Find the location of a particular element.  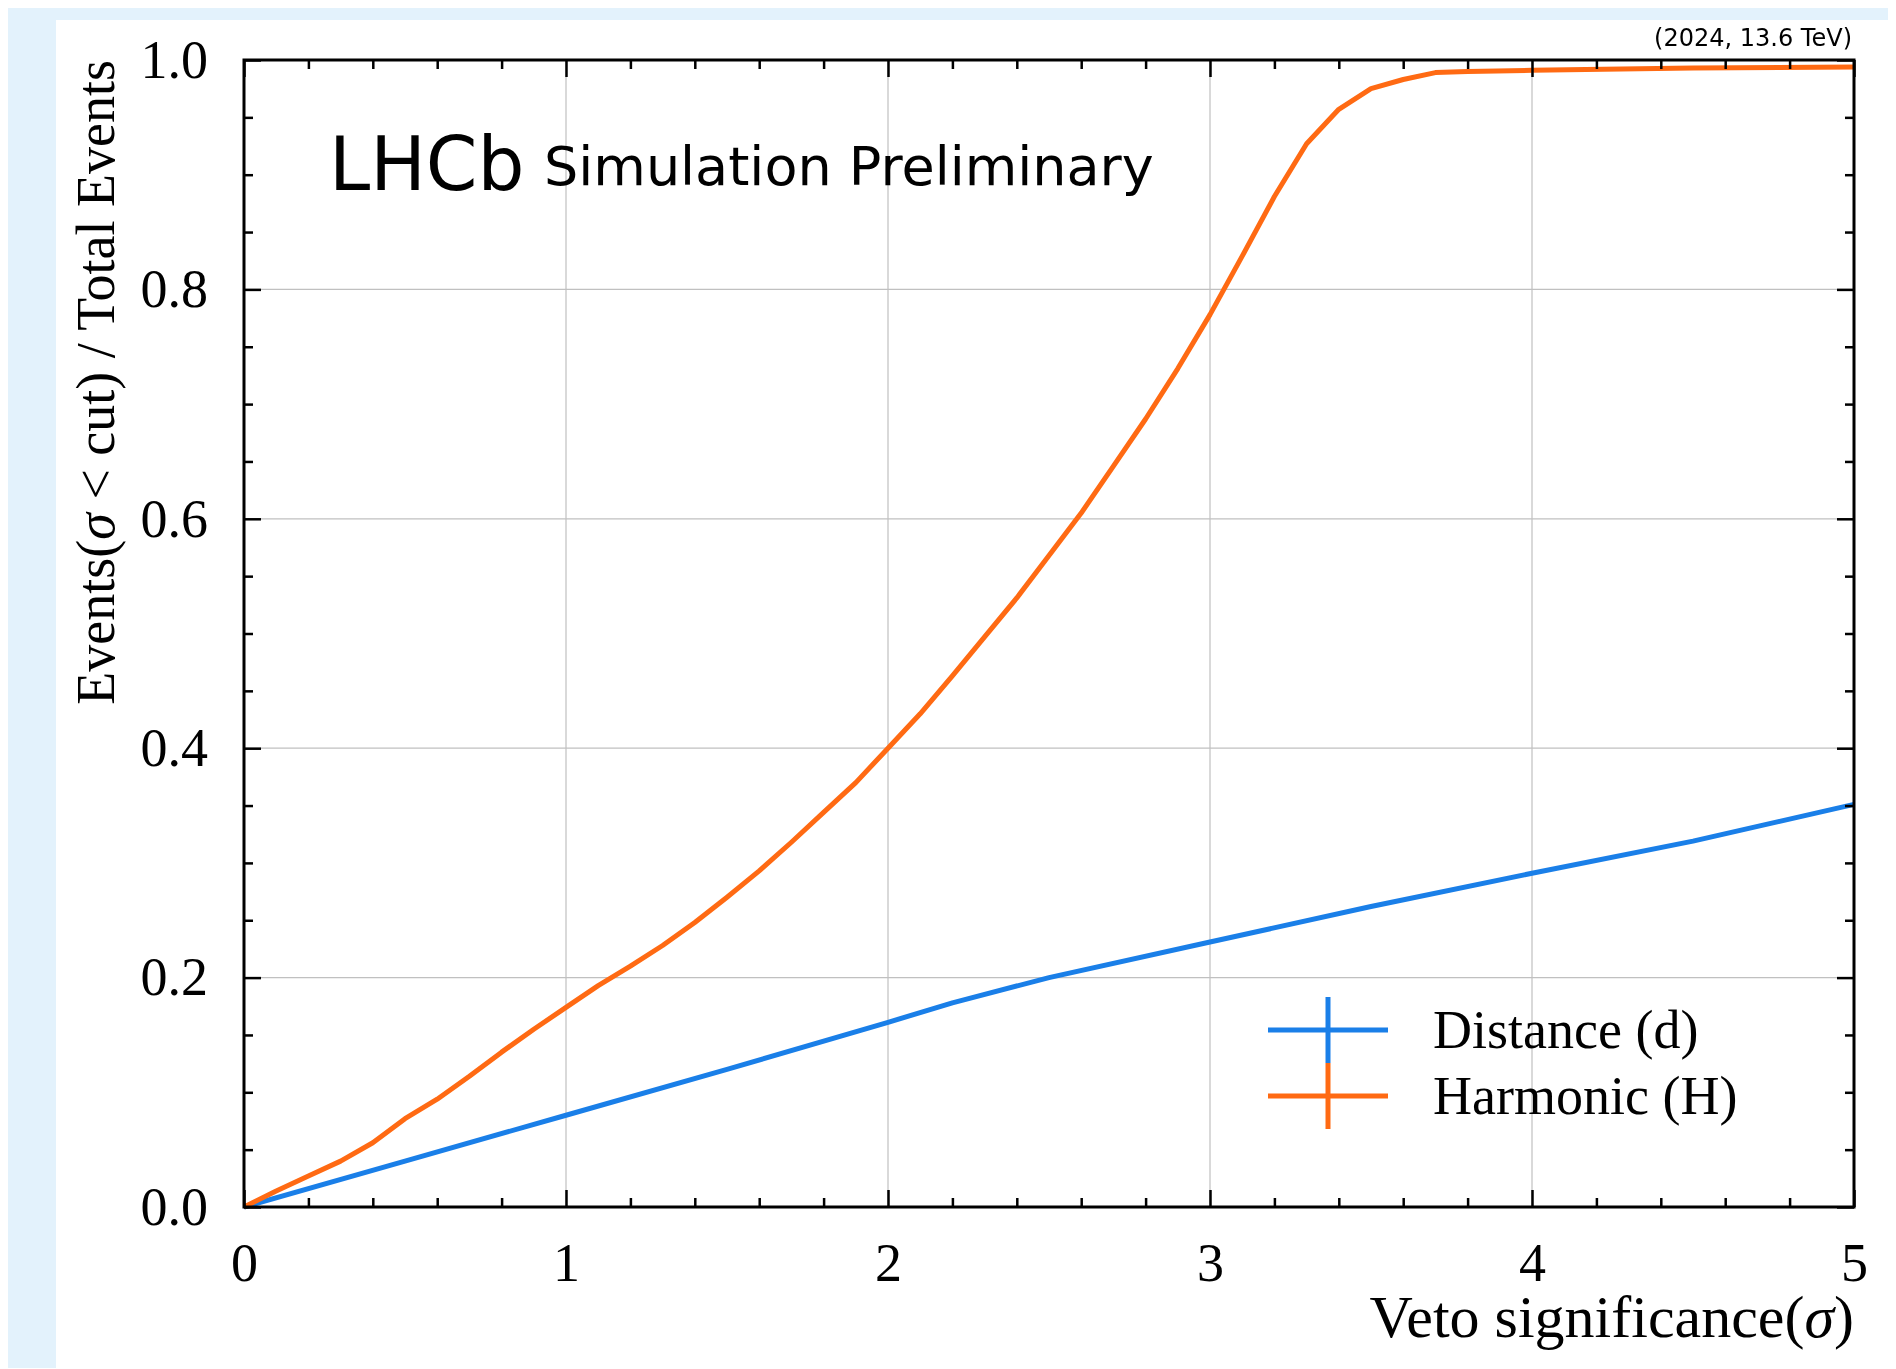

y-tick-label: 0.2 is located at coordinates (174, 977).